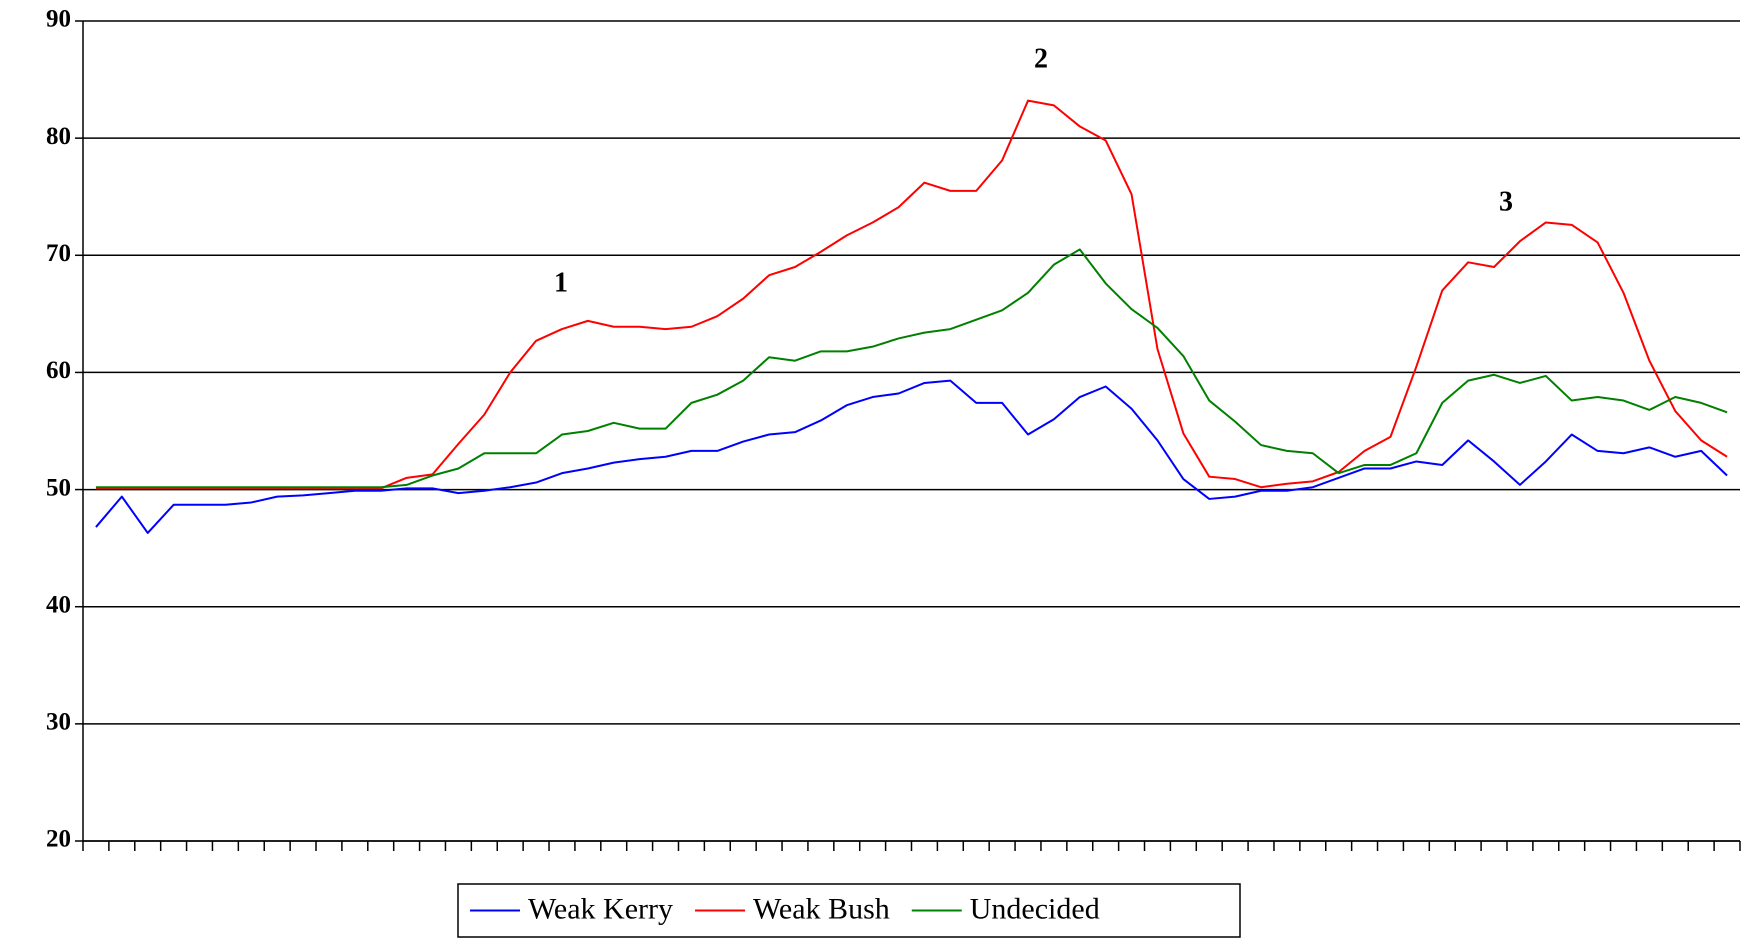 This screenshot has width=1746, height=939. What do you see at coordinates (561, 282) in the screenshot?
I see `annotation: 1` at bounding box center [561, 282].